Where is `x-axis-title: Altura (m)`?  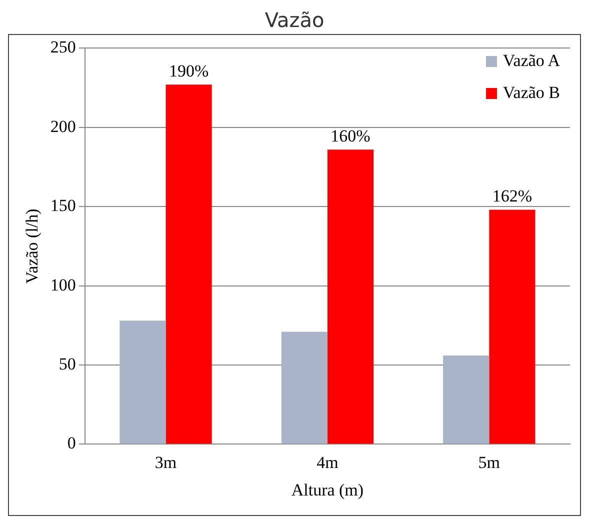 x-axis-title: Altura (m) is located at coordinates (327, 490).